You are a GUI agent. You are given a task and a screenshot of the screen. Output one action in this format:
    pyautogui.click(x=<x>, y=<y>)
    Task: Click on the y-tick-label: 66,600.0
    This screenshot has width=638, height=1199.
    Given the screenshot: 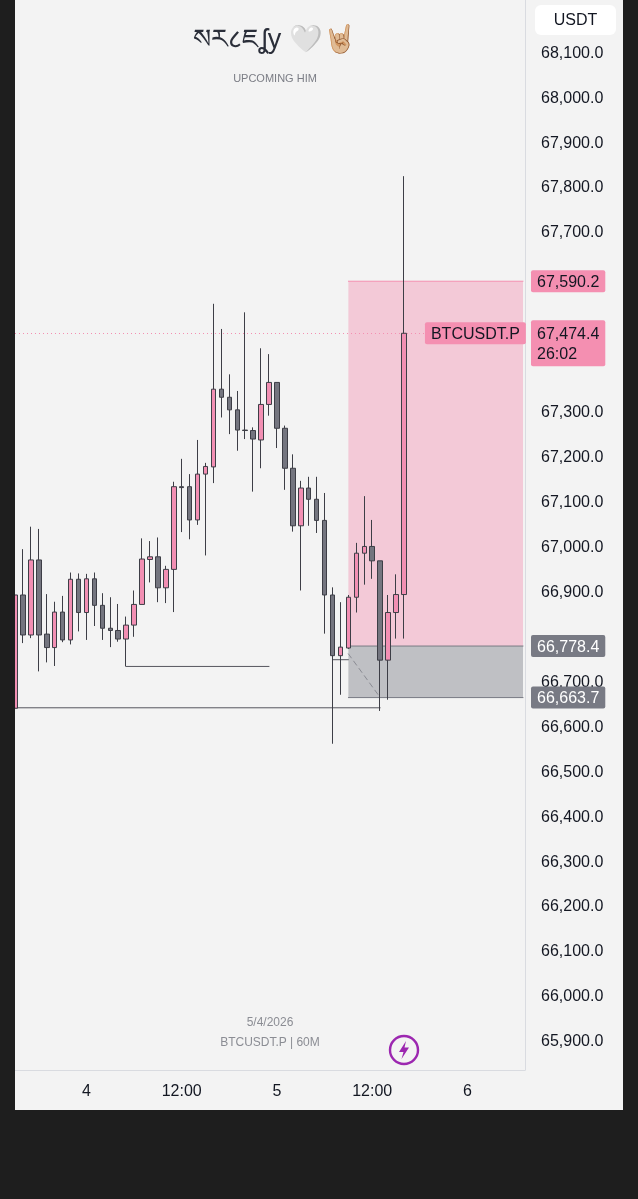 What is the action you would take?
    pyautogui.click(x=572, y=726)
    